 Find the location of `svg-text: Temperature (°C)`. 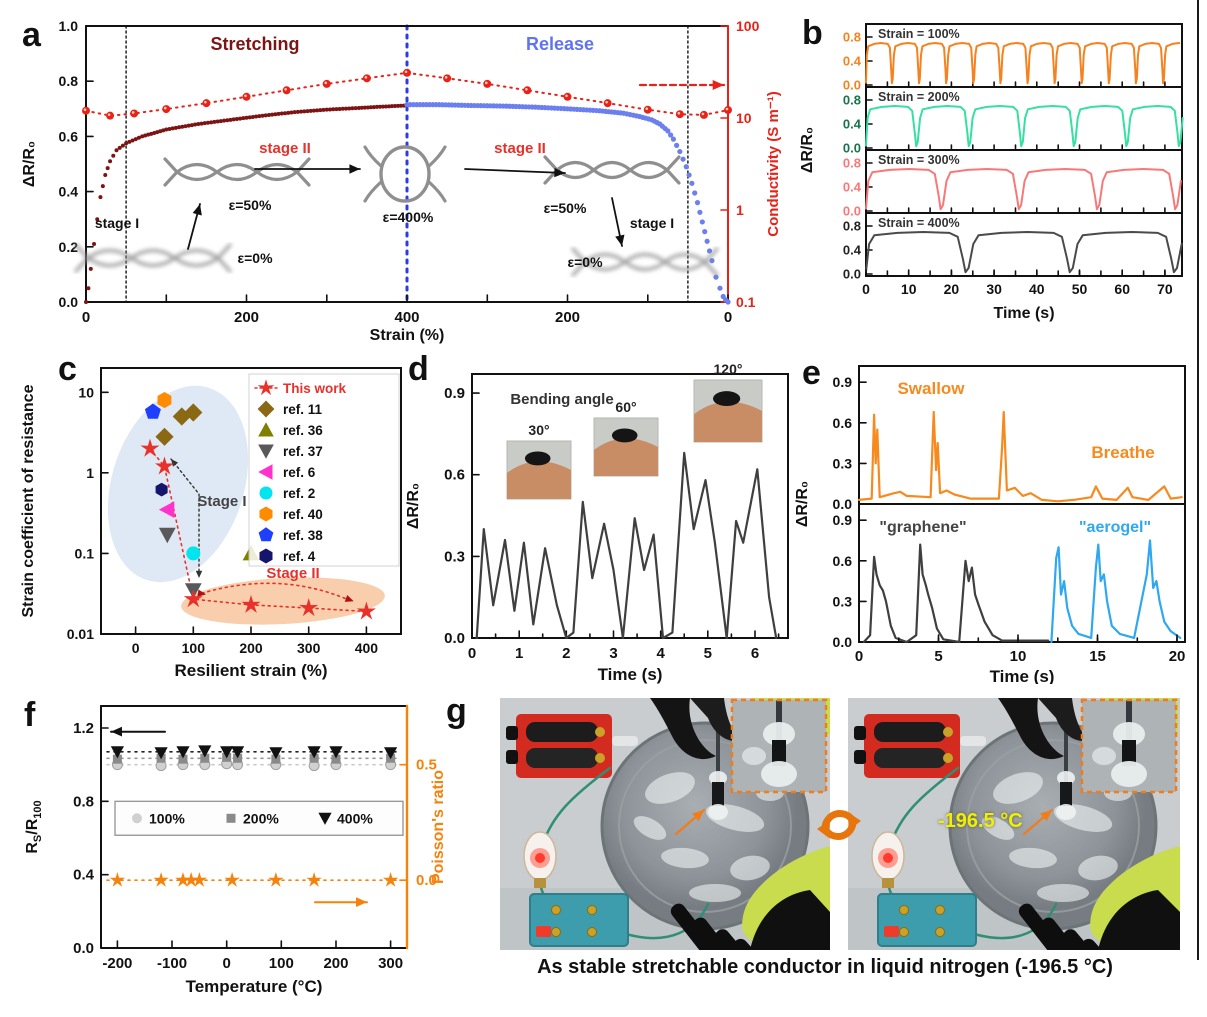

svg-text: Temperature (°C) is located at coordinates (254, 986).